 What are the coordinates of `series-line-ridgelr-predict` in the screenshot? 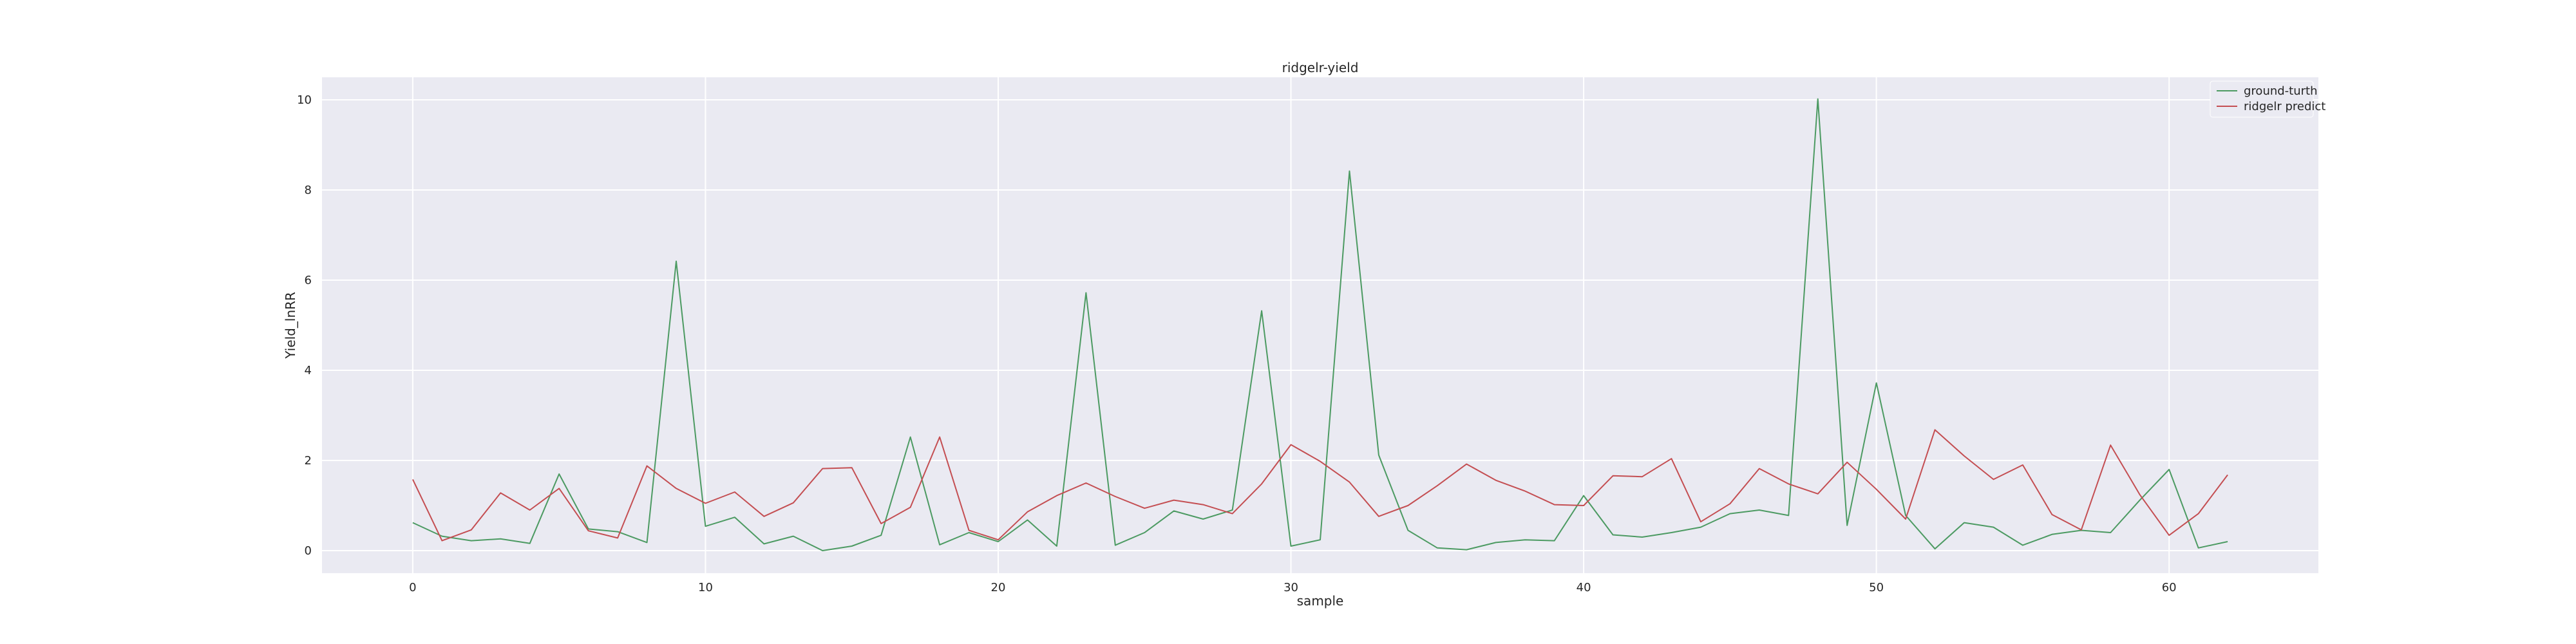 It's located at (1320, 485).